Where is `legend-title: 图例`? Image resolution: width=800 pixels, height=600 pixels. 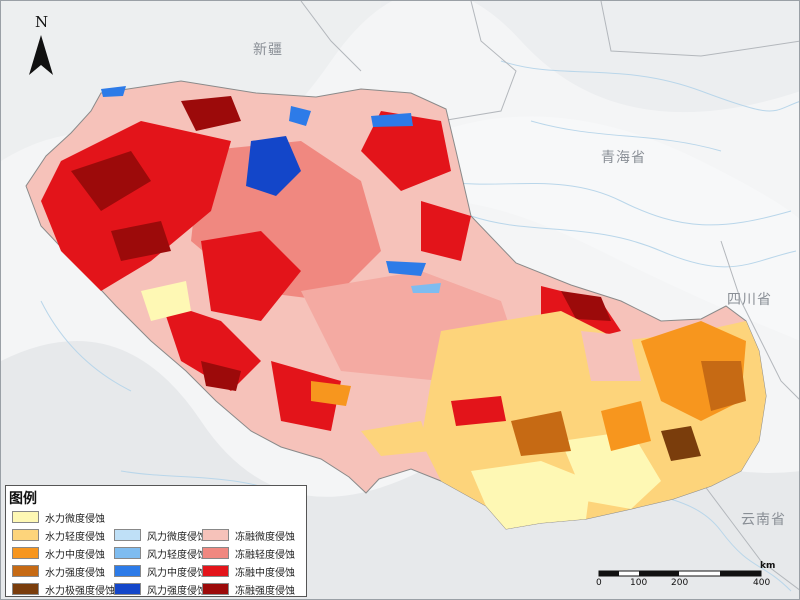 legend-title: 图例 is located at coordinates (23, 499).